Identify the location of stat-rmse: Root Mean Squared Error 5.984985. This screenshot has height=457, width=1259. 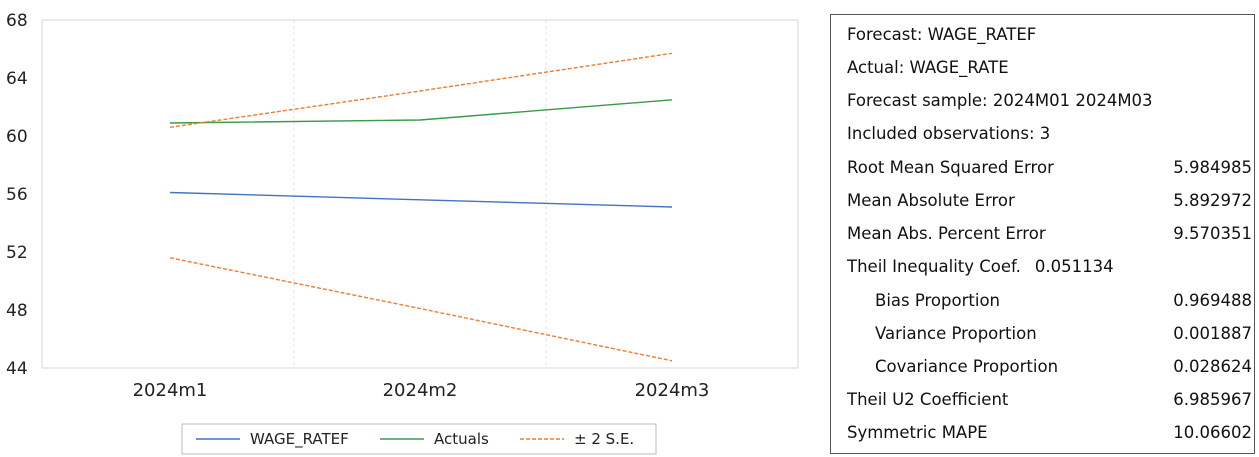
(1049, 167).